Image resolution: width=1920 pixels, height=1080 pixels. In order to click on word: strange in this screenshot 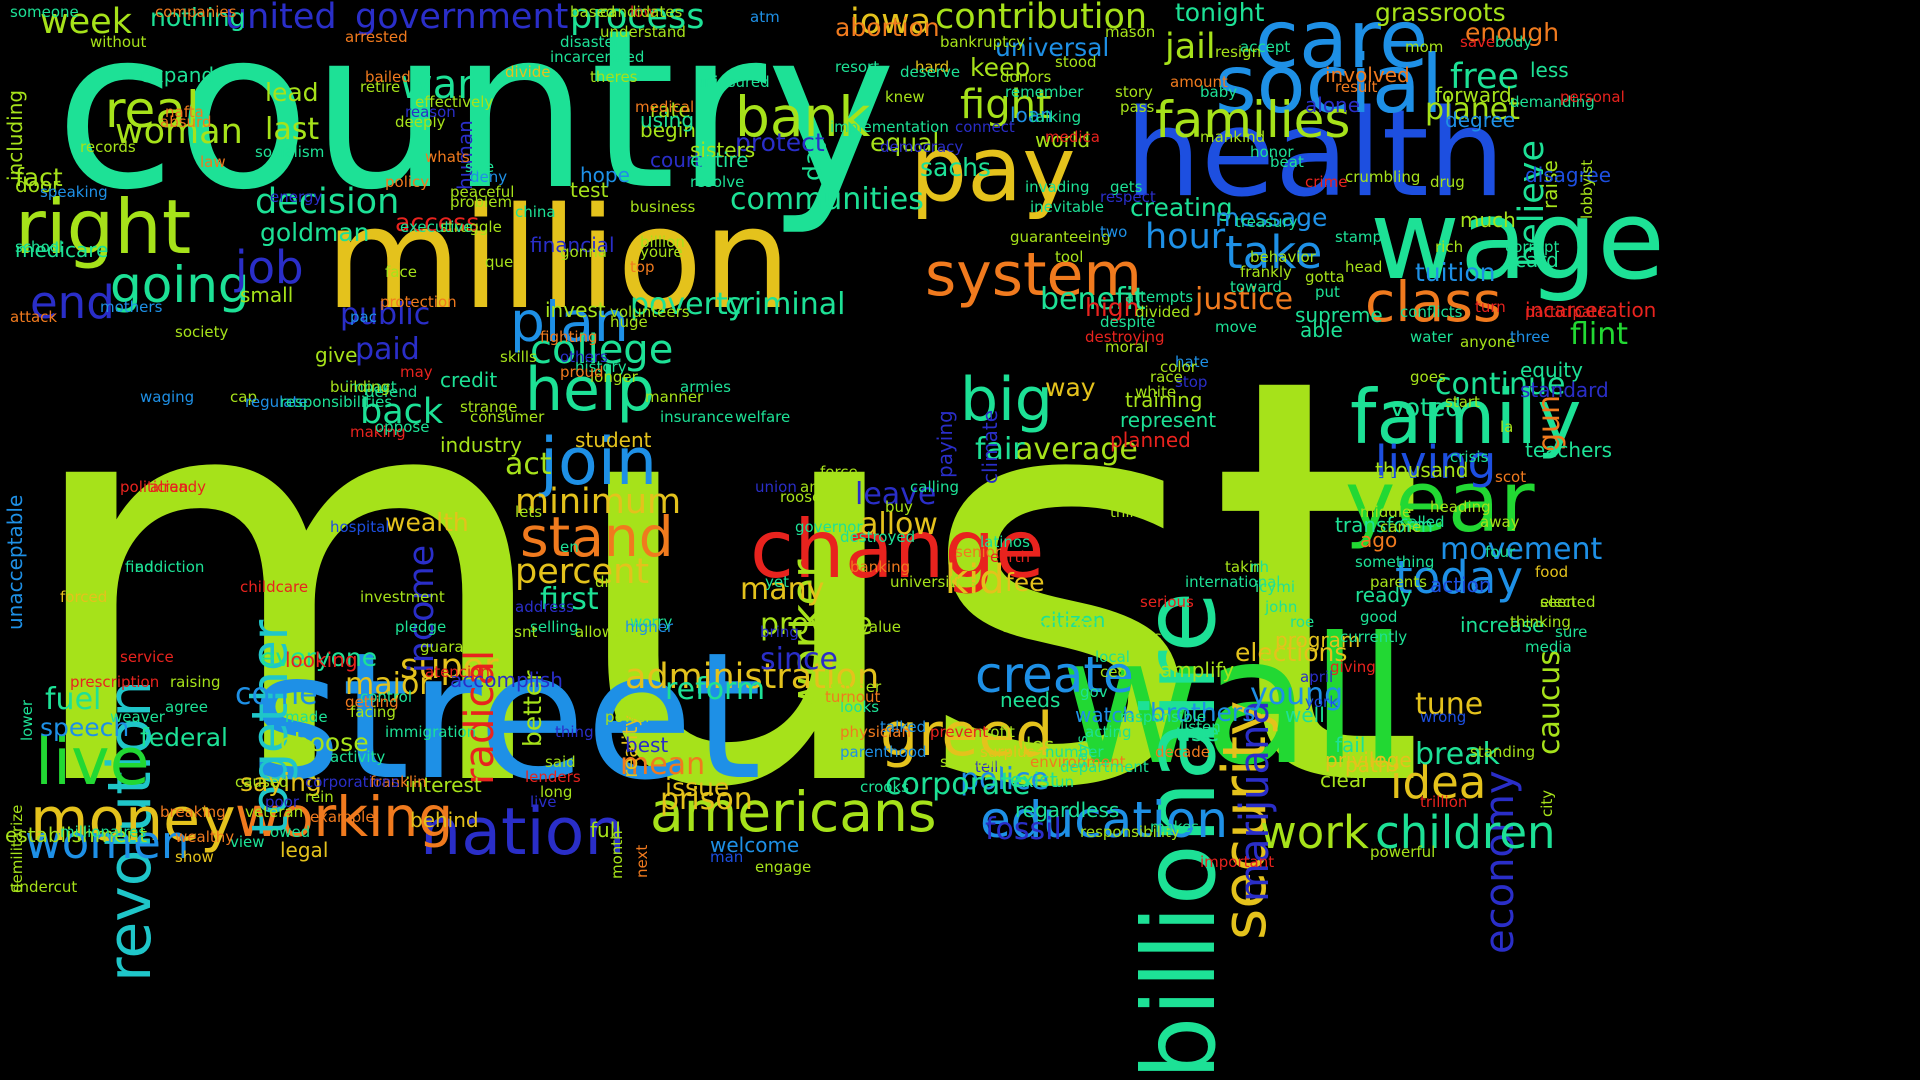, I will do `click(489, 407)`.